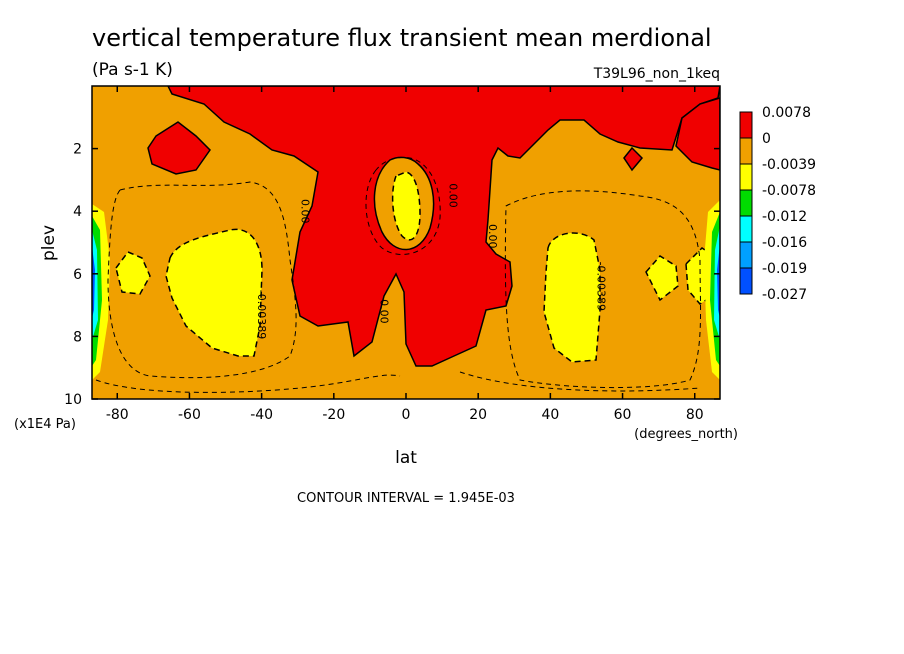 The height and width of the screenshot is (654, 904). What do you see at coordinates (77, 150) in the screenshot?
I see `y-tick-label: 2` at bounding box center [77, 150].